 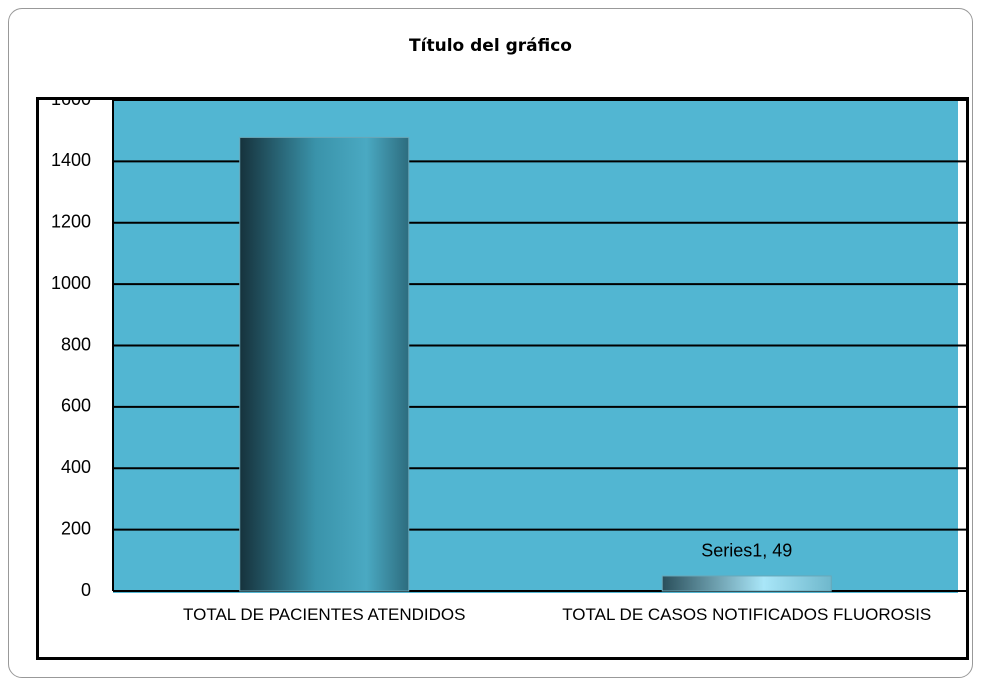 I want to click on data-label: Series1, 49, so click(x=746, y=551).